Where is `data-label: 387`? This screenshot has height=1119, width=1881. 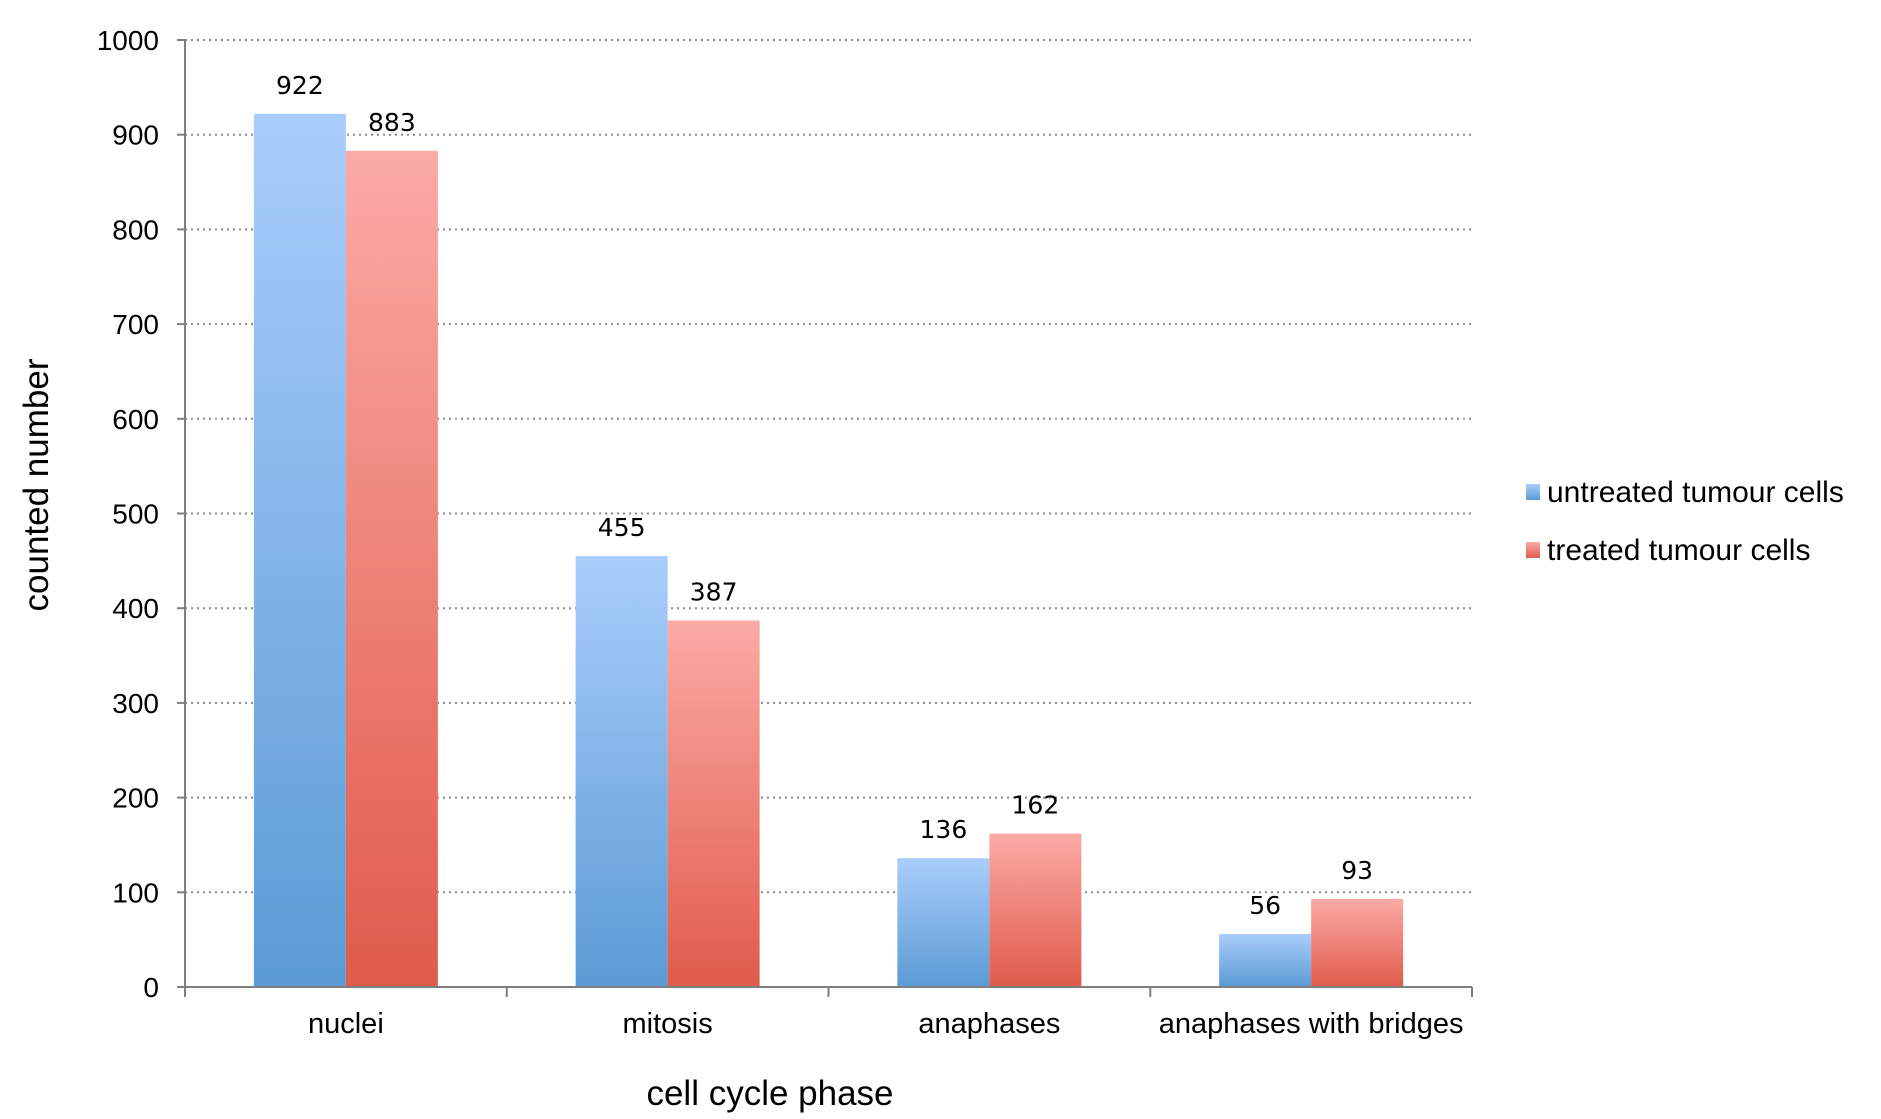 data-label: 387 is located at coordinates (714, 592).